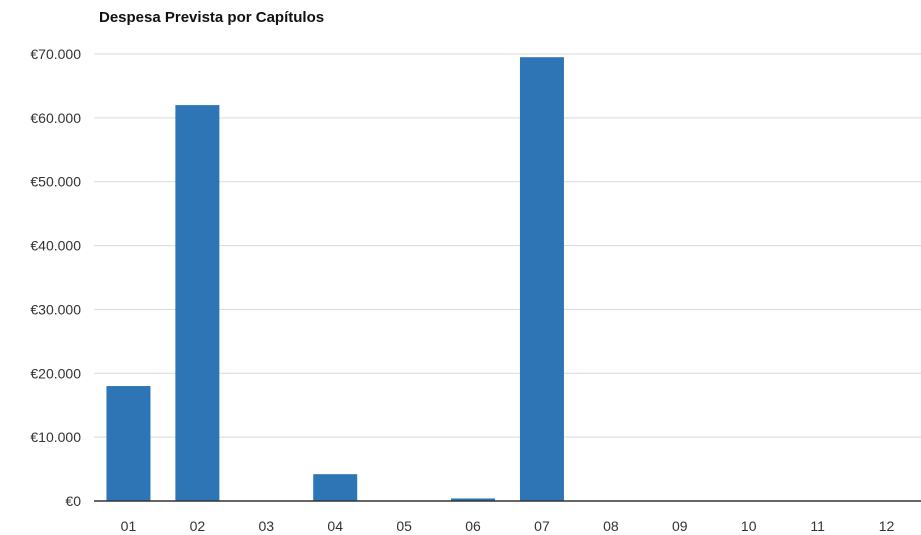 Image resolution: width=921 pixels, height=535 pixels. Describe the element at coordinates (129, 526) in the screenshot. I see `x-tick-label: 01` at that location.